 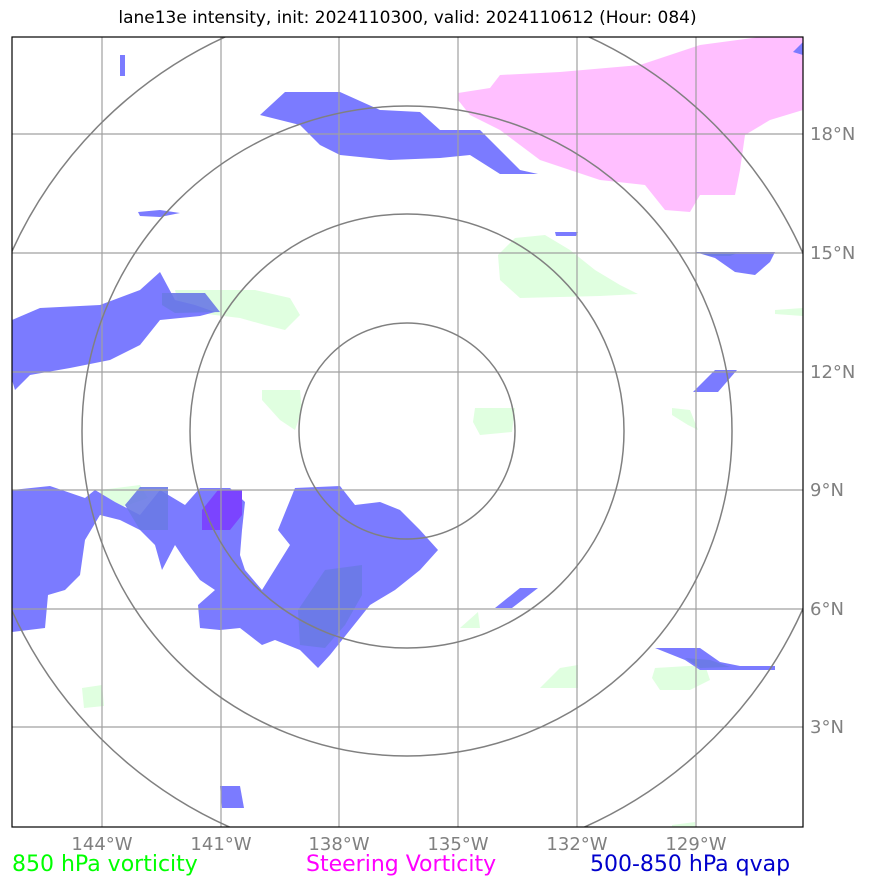 I want to click on lat-label-3n: 3°N, so click(x=827, y=727).